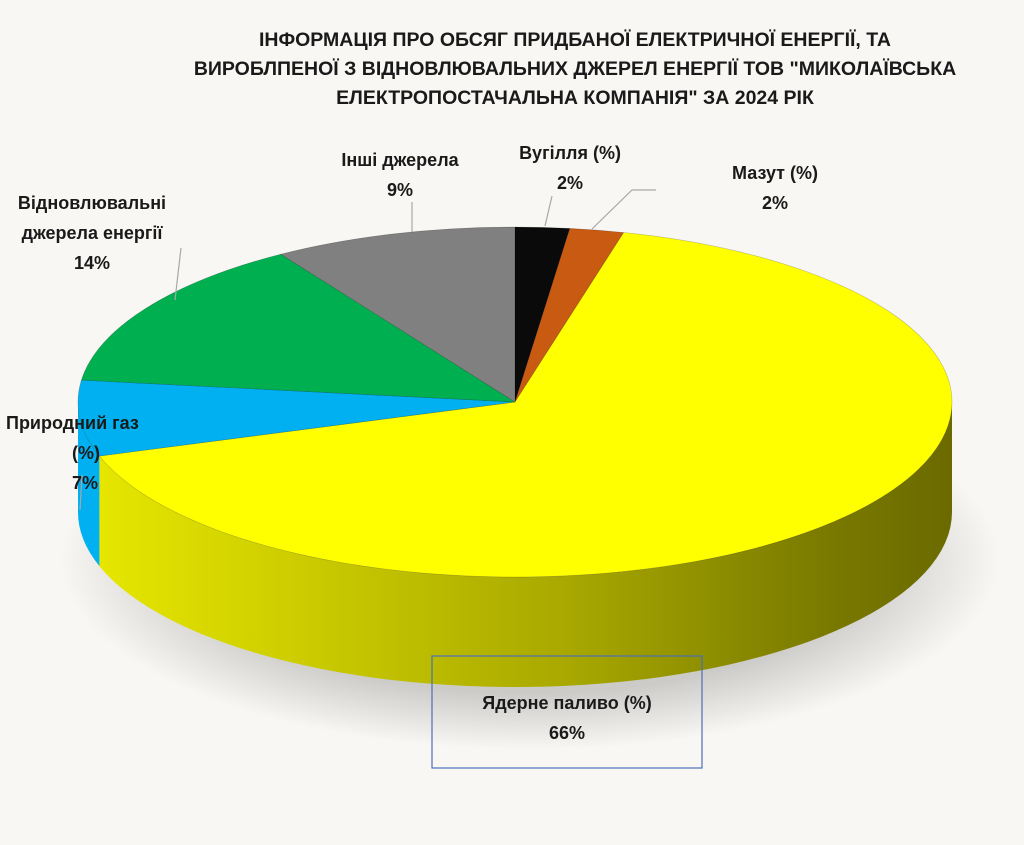 The height and width of the screenshot is (845, 1024). Describe the element at coordinates (570, 168) in the screenshot. I see `label-coal: Вугілля (%) 2%` at that location.